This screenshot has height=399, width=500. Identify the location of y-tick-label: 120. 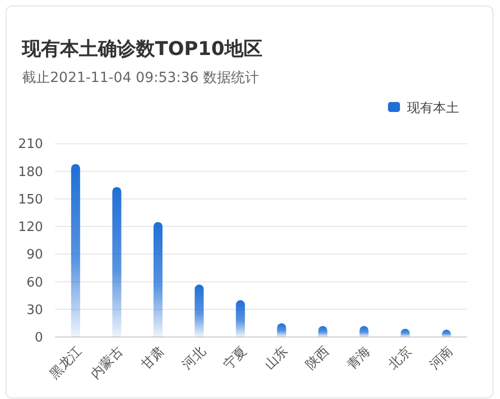
(30, 228).